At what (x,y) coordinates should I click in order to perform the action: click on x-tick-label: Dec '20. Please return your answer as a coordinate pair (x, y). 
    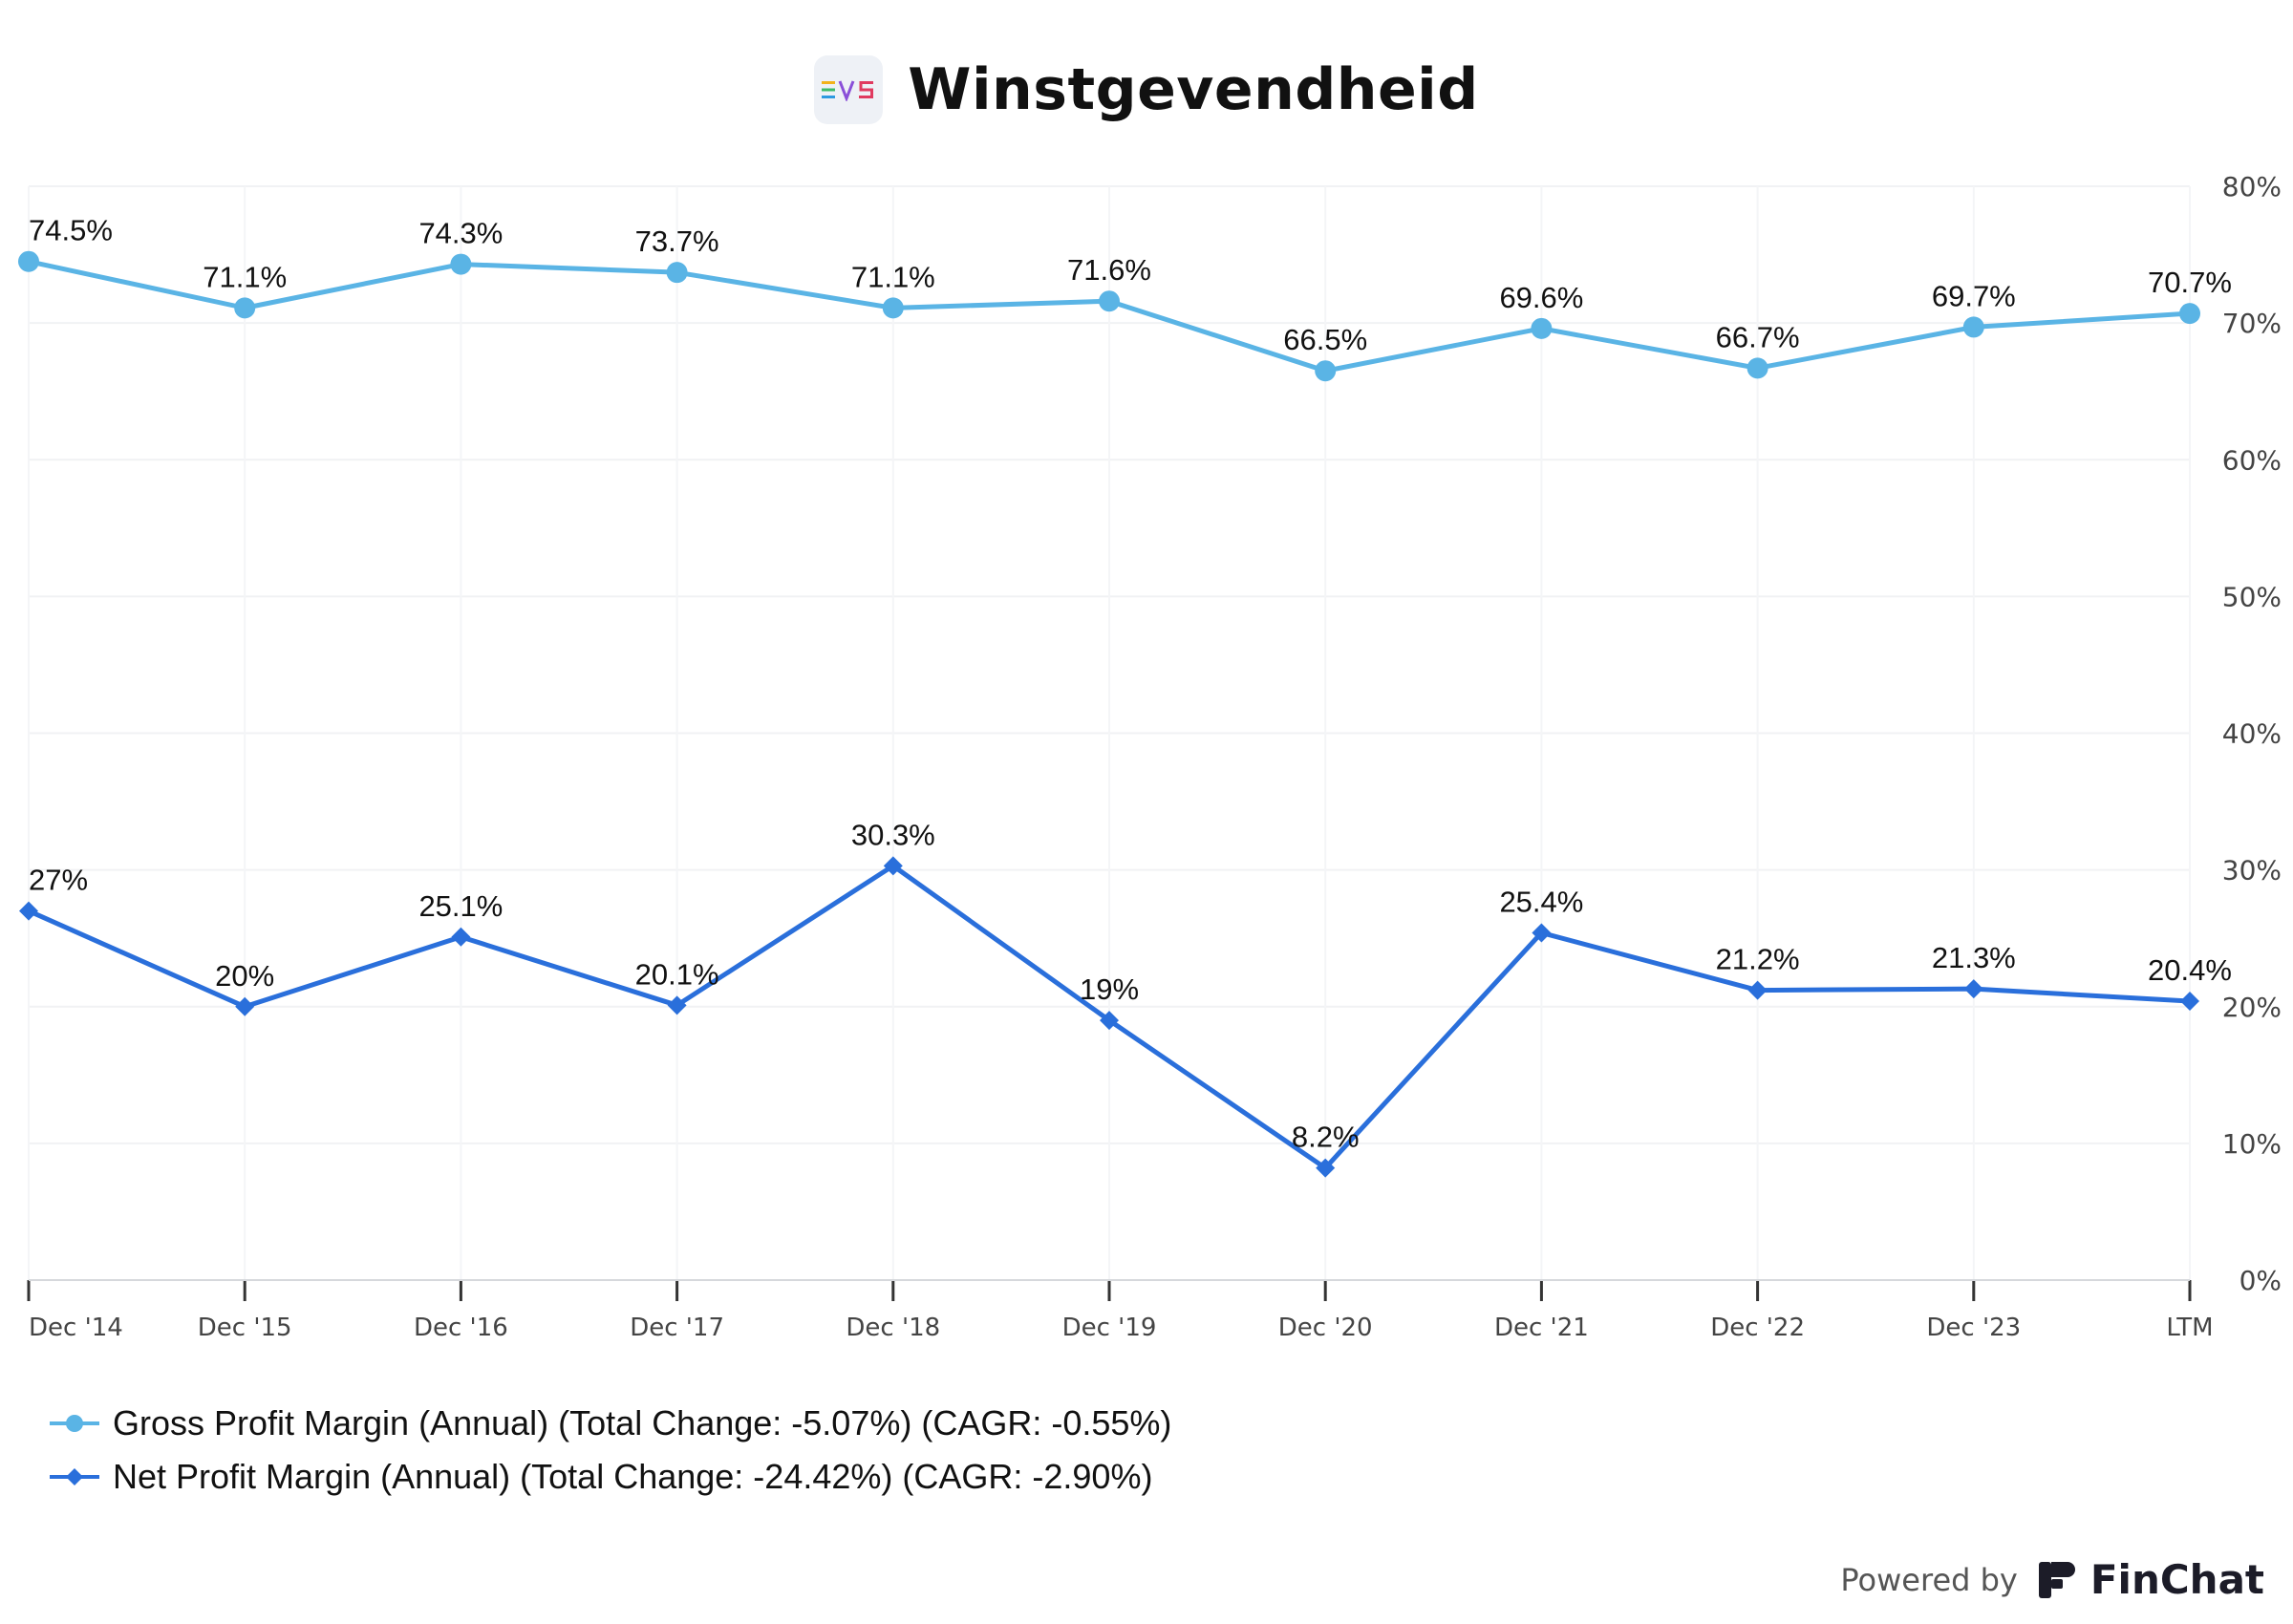
    Looking at the image, I should click on (1325, 1328).